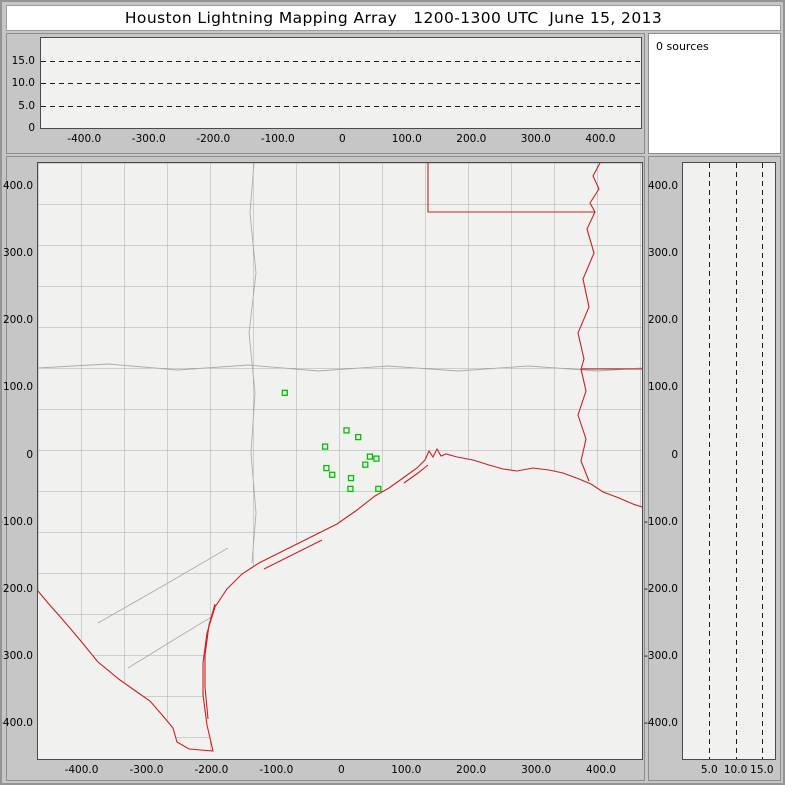 Image resolution: width=785 pixels, height=785 pixels. I want to click on sources-panel: 0 sources, so click(714, 93).